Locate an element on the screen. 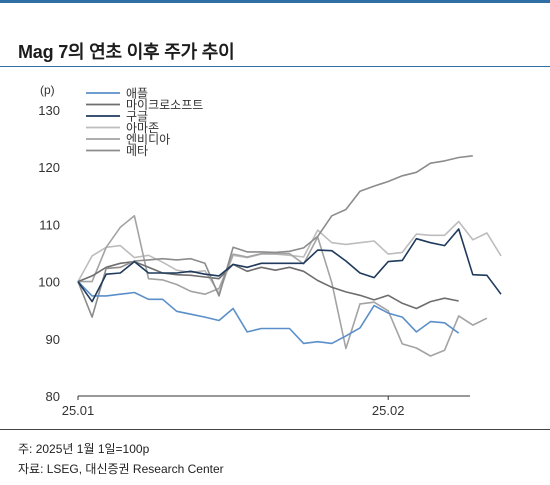  y-tick-label: 100 is located at coordinates (49, 282).